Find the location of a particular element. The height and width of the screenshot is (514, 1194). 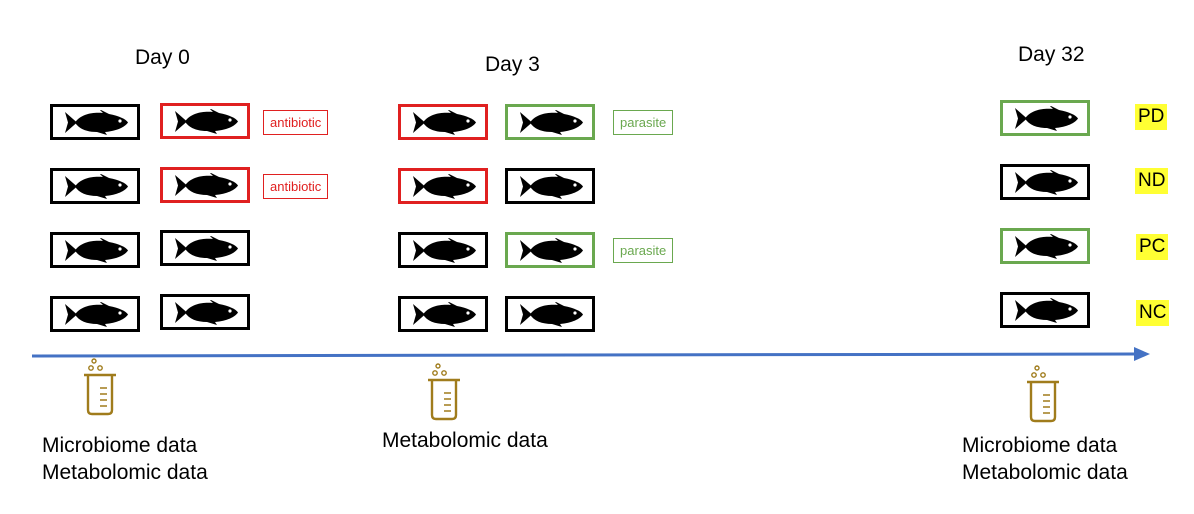

tank-row4-day0-b is located at coordinates (205, 312).